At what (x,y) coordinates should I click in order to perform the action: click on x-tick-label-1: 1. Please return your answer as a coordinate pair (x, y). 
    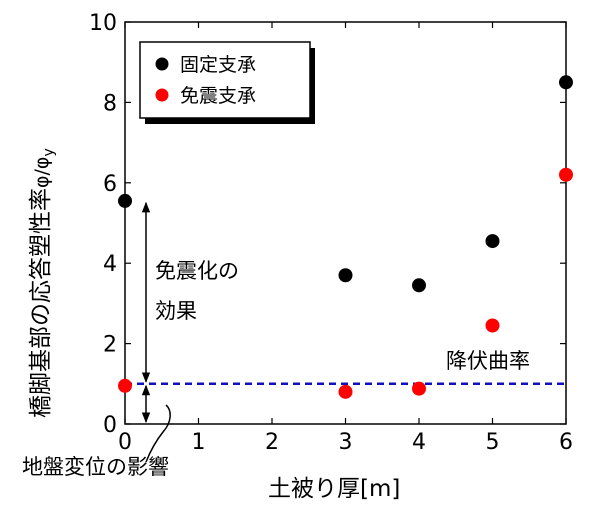
    Looking at the image, I should click on (199, 442).